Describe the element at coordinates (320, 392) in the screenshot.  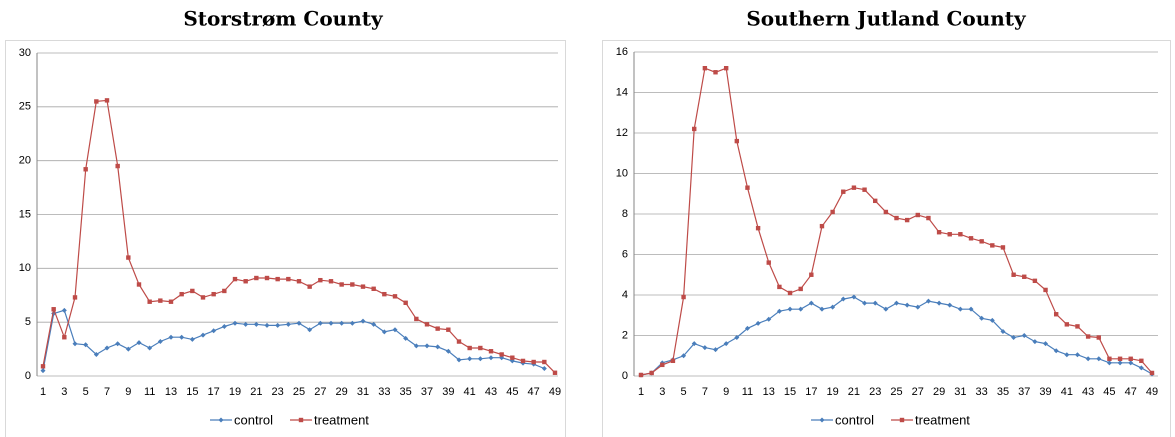
I see `x-tick-label: 27` at that location.